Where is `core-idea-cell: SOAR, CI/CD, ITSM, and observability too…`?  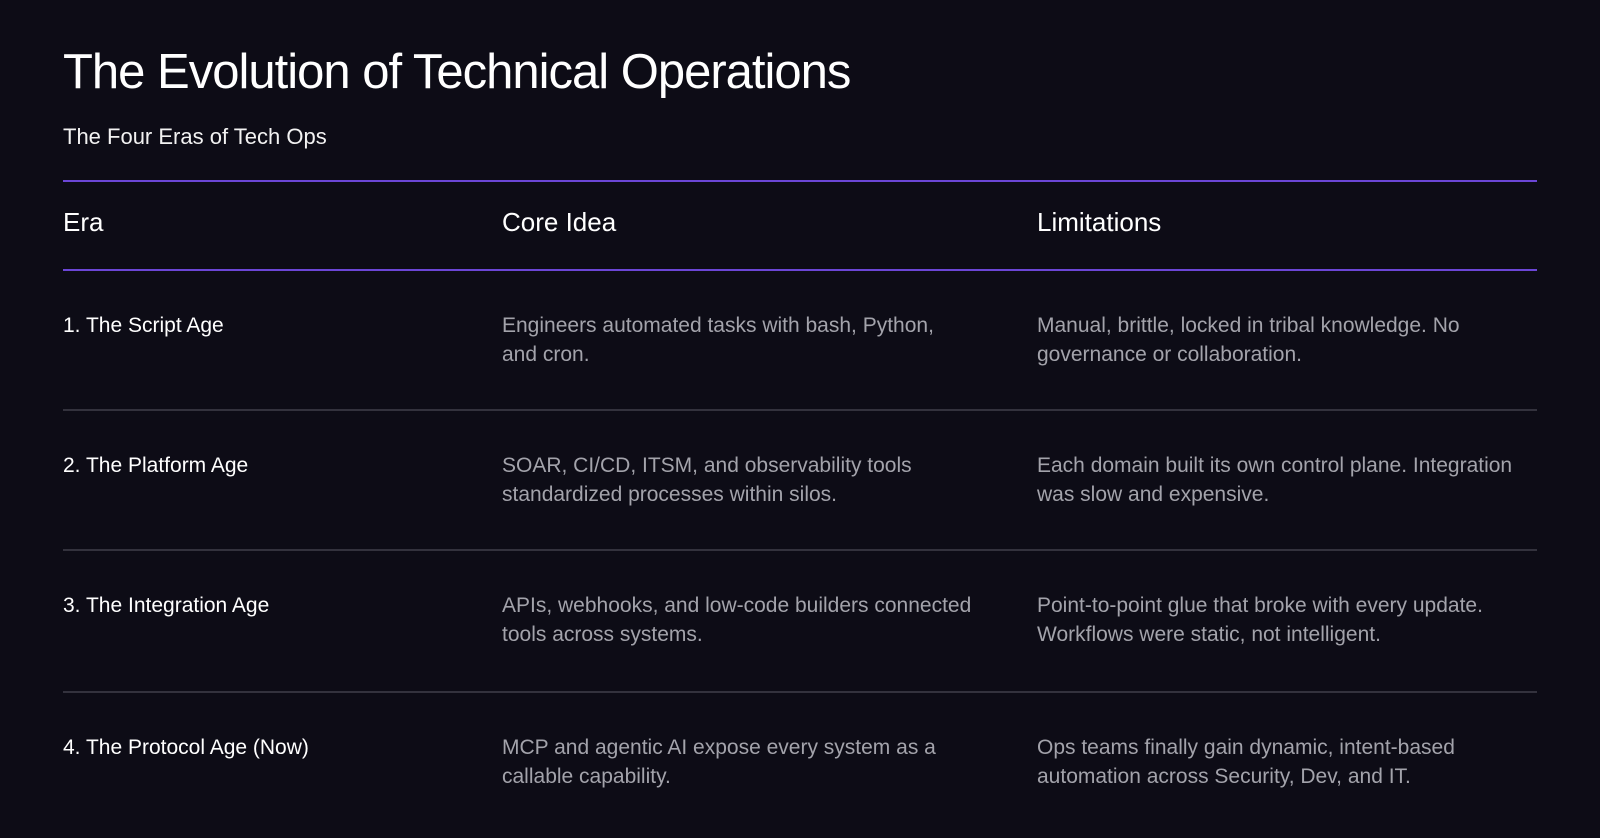
core-idea-cell: SOAR, CI/CD, ITSM, and observability too… is located at coordinates (707, 480).